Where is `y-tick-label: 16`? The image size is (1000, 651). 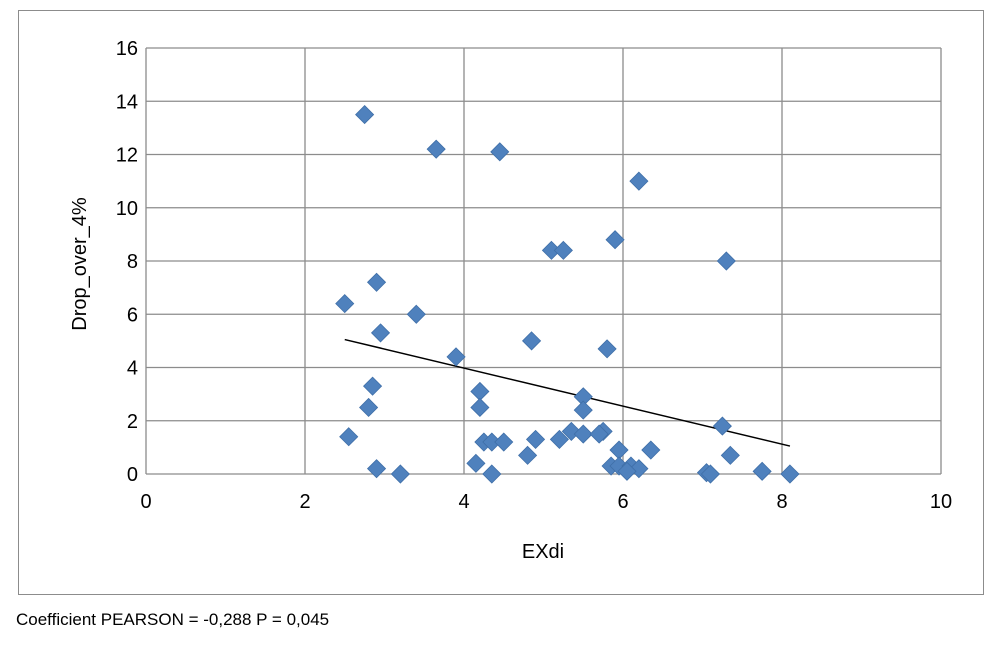 y-tick-label: 16 is located at coordinates (127, 49).